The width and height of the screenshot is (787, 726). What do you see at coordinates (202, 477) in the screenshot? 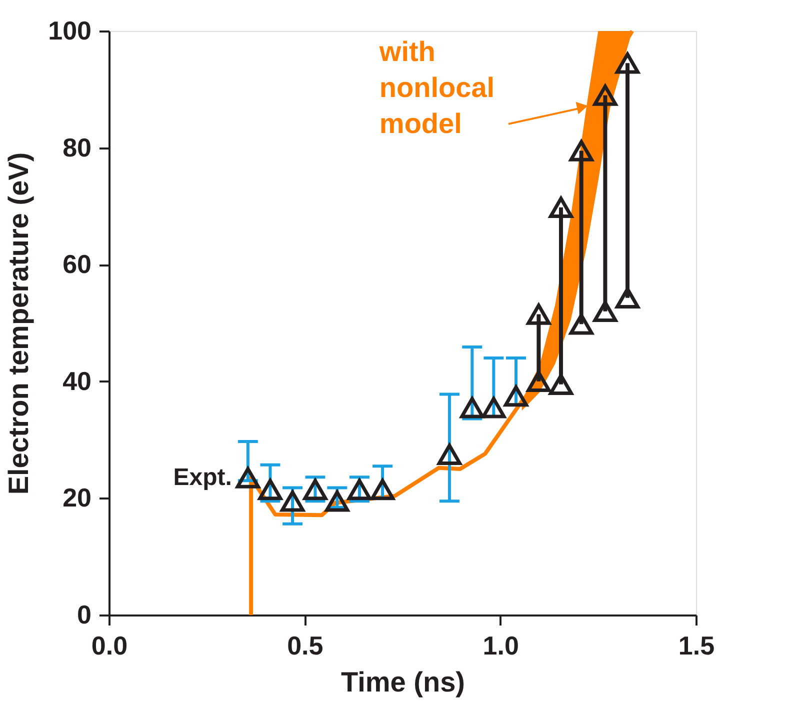
I see `series-label: Expt.` at bounding box center [202, 477].